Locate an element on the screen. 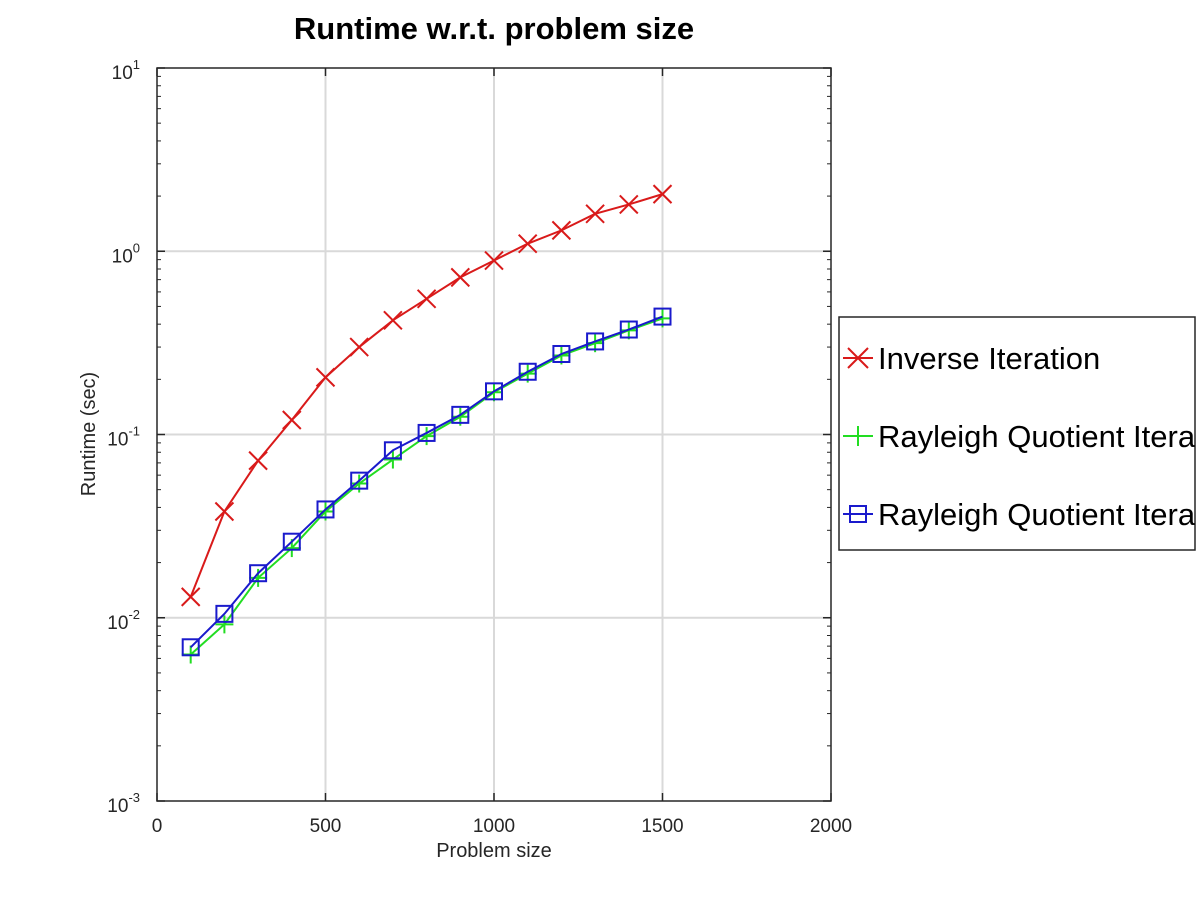 The image size is (1200, 900). legend-box is located at coordinates (1017, 433).